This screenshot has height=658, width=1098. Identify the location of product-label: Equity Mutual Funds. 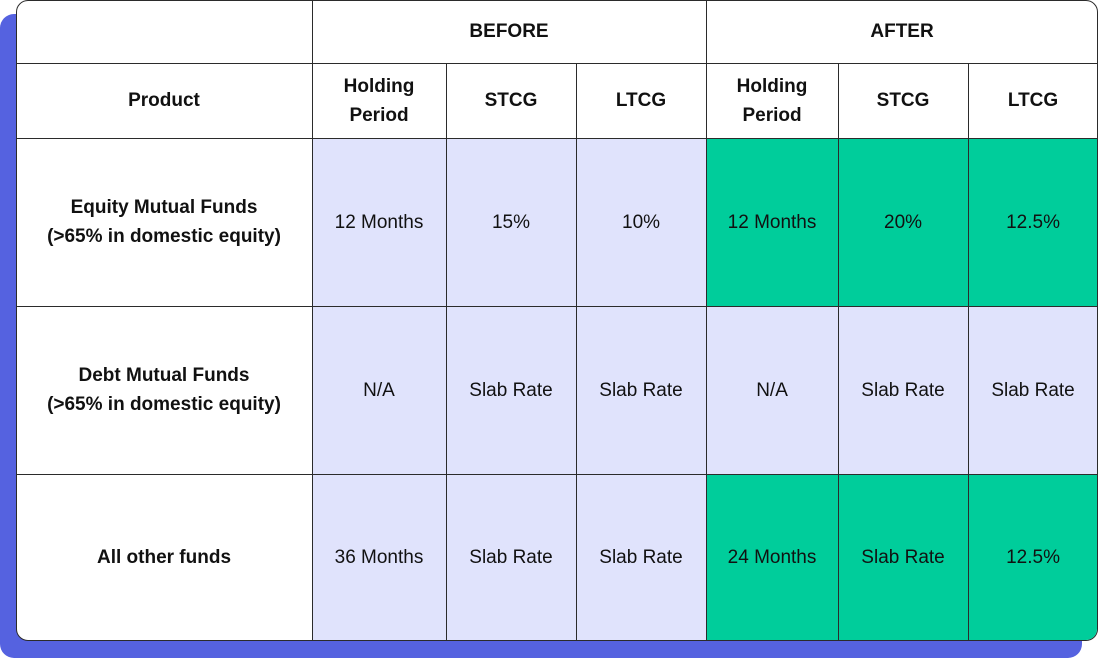
(164, 207).